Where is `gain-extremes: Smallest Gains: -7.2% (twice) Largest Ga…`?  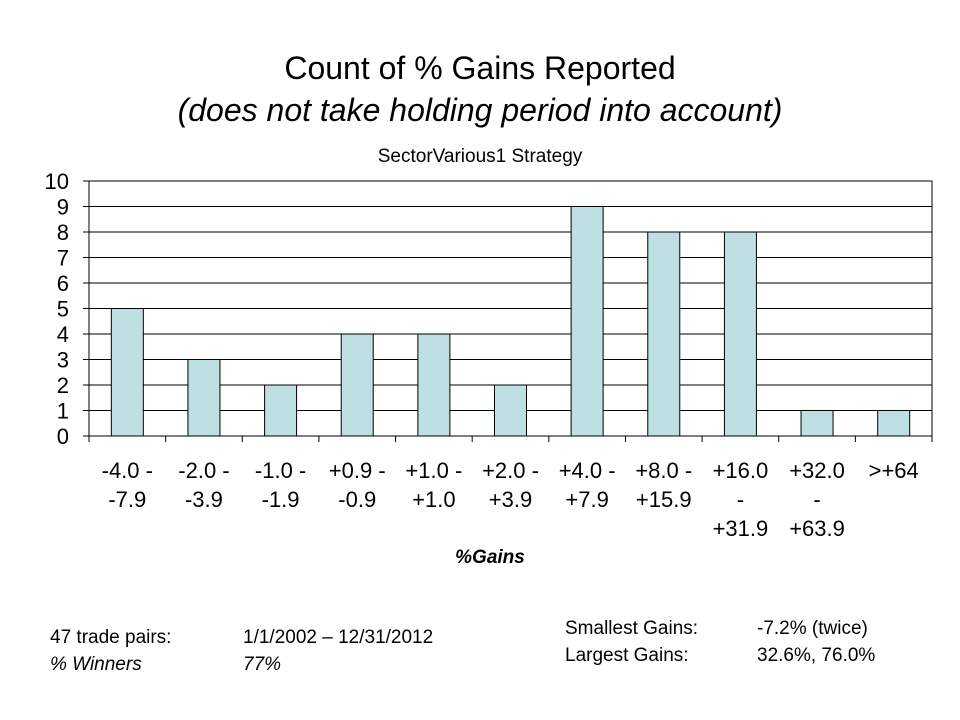 gain-extremes: Smallest Gains: -7.2% (twice) Largest Ga… is located at coordinates (720, 642).